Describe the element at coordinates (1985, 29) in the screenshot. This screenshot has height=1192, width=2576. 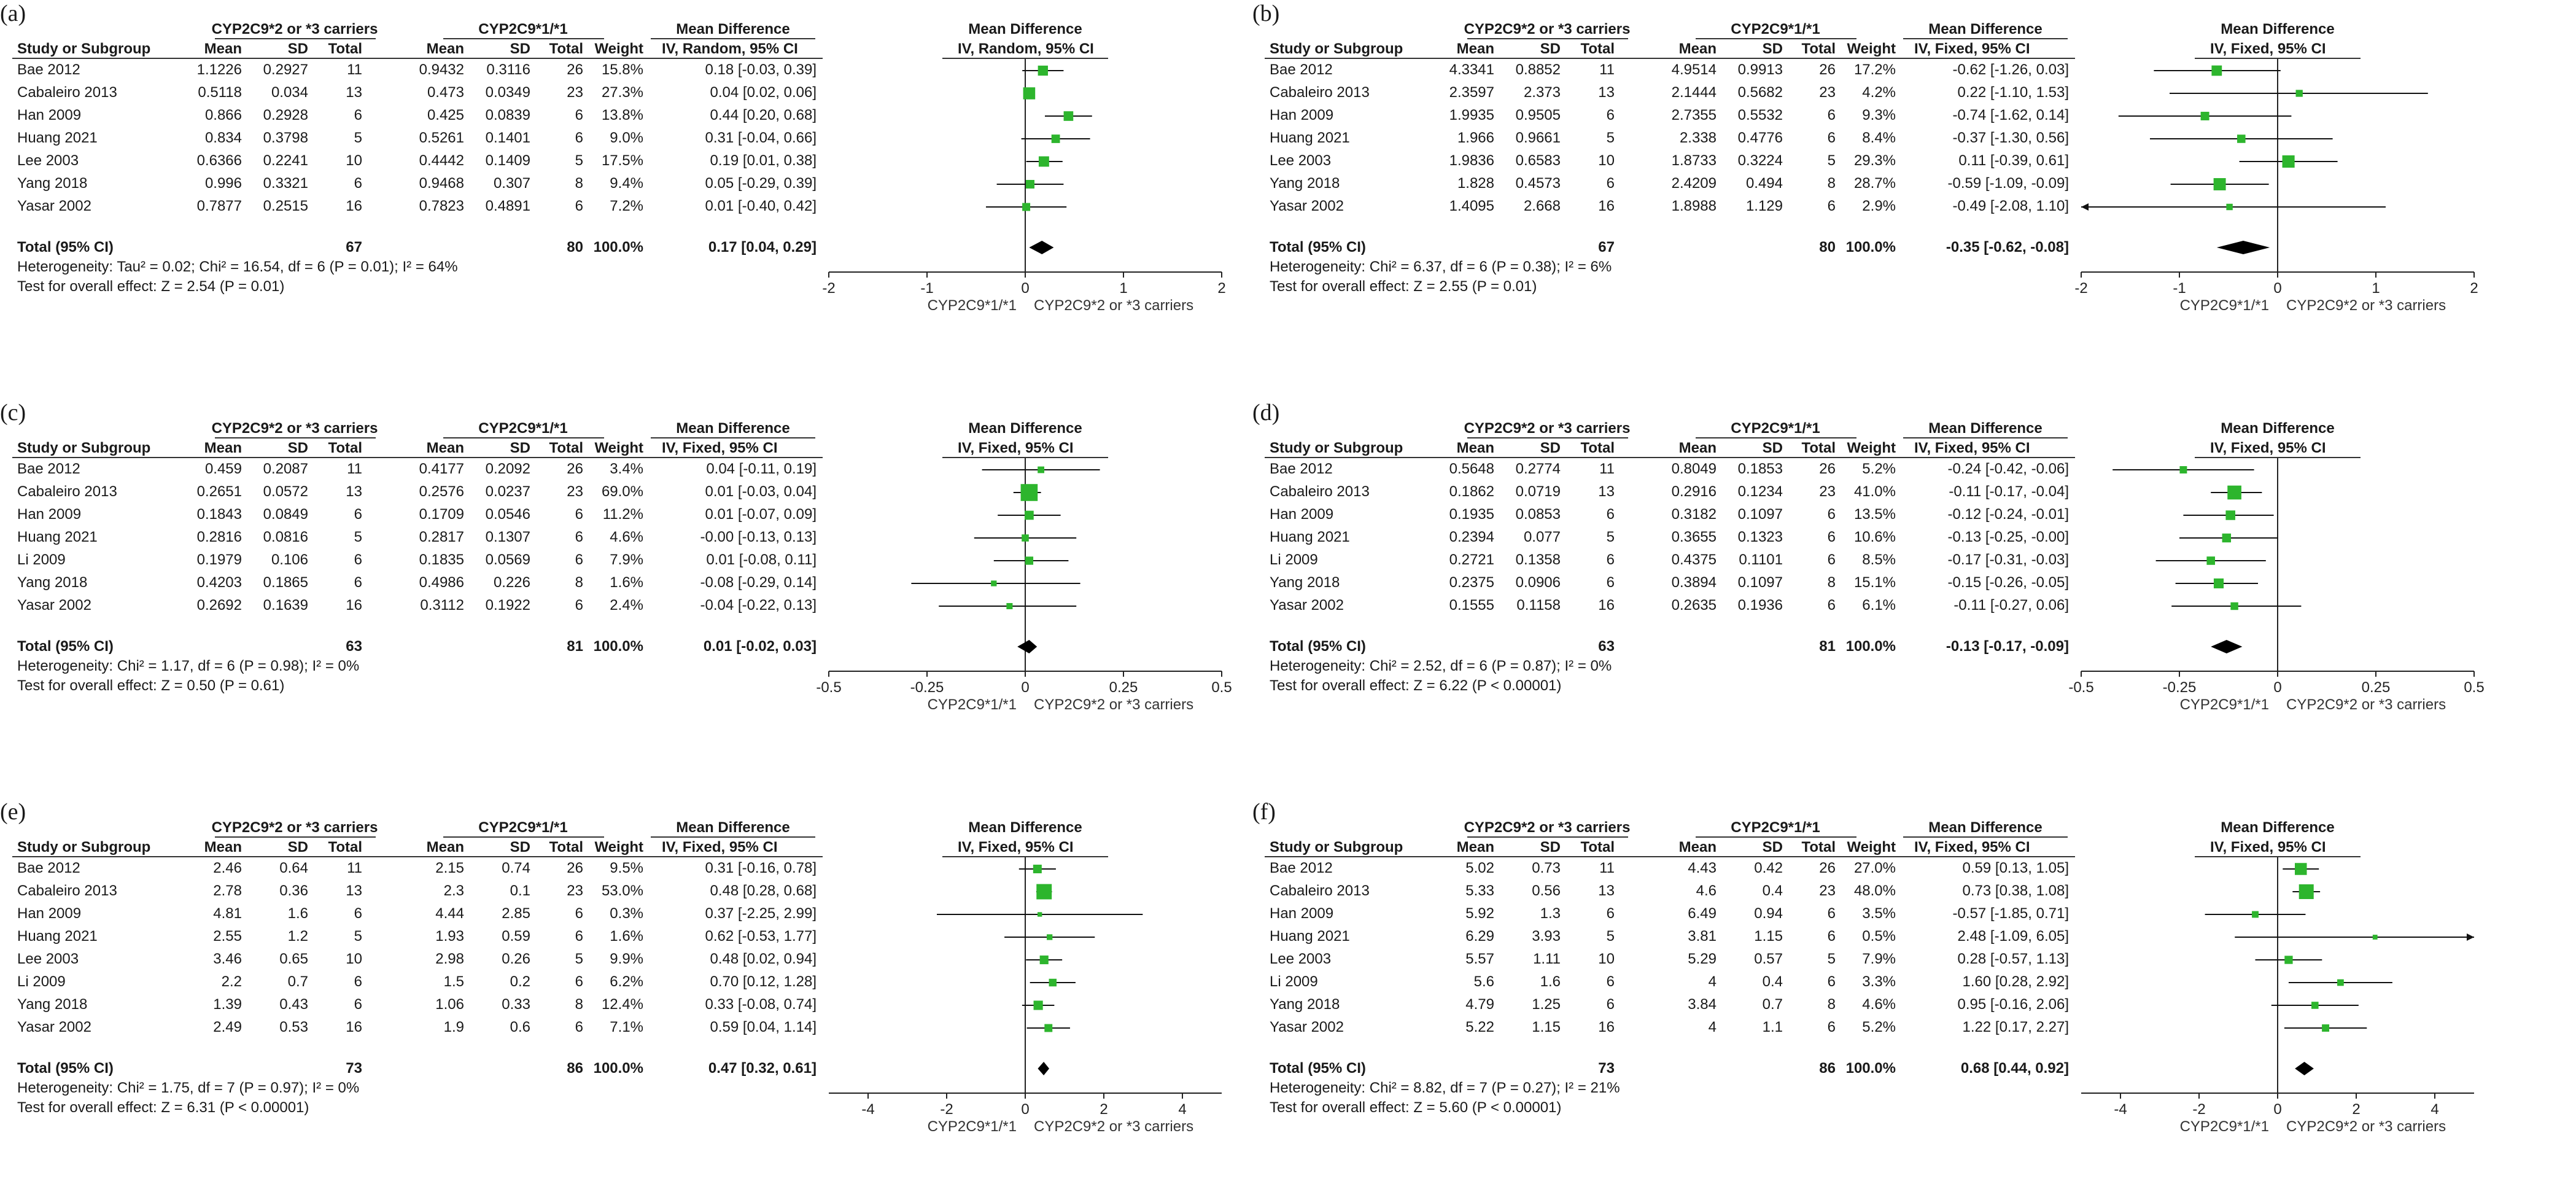
I see `md-title-left: Mean Difference` at that location.